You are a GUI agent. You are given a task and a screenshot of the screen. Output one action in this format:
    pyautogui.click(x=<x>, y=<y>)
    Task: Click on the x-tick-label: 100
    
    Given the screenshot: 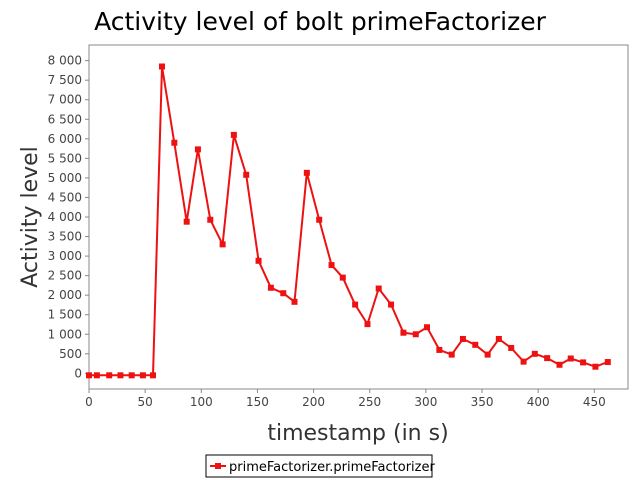 What is the action you would take?
    pyautogui.click(x=201, y=402)
    